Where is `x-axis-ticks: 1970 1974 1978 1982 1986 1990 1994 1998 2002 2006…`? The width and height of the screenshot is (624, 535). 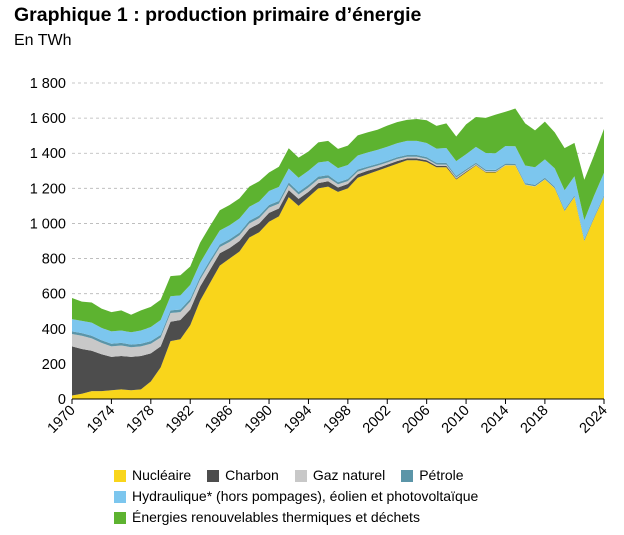
x-axis-ticks: 1970 1974 1978 1982 1986 1990 1994 1998 2002 2006… is located at coordinates (328, 417).